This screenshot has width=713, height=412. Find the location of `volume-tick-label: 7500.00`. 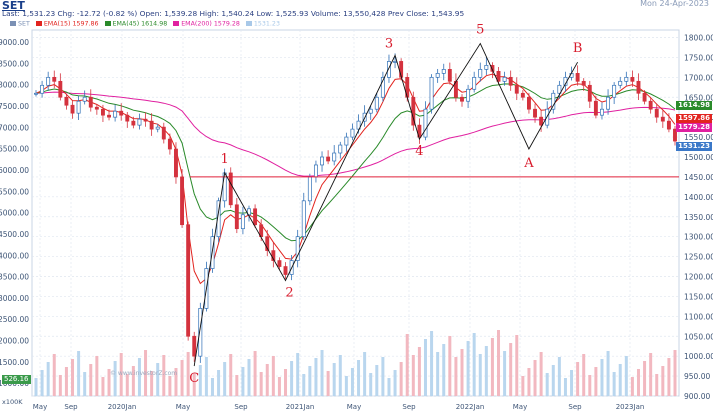

volume-tick-label: 7500.00 is located at coordinates (14, 106).